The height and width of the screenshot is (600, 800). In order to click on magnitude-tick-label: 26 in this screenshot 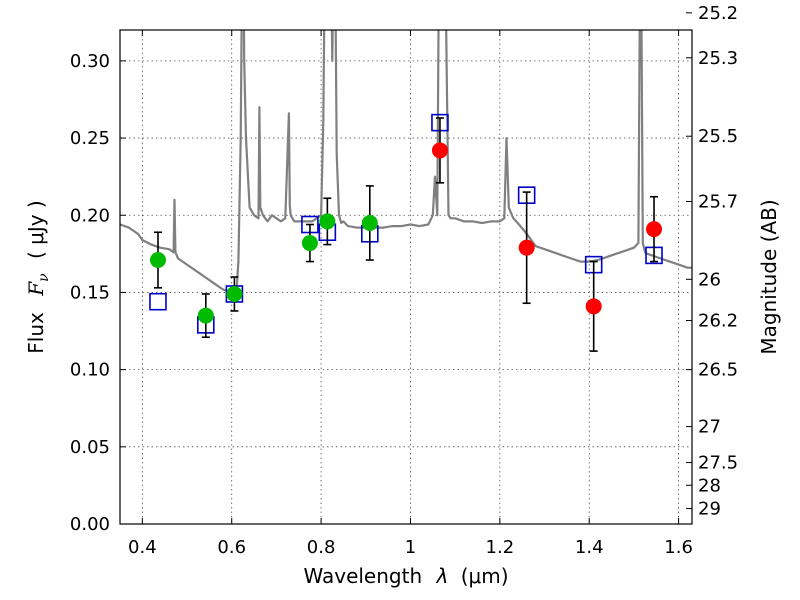, I will do `click(709, 279)`.